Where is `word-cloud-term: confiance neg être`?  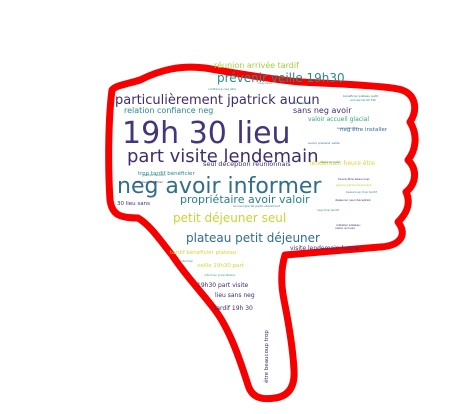 word-cloud-term: confiance neg être is located at coordinates (222, 89).